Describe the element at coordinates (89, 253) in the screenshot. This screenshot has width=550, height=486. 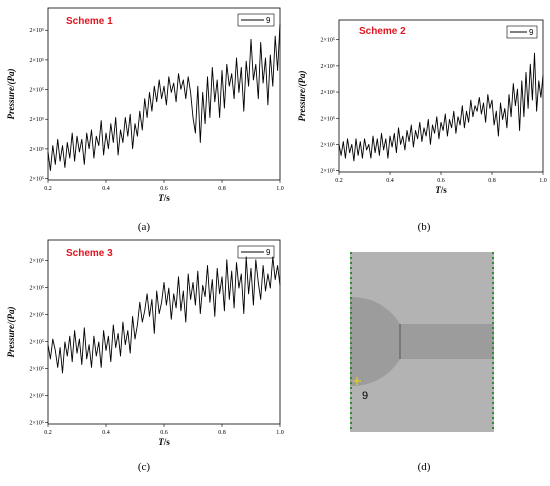
I see `chart-c-scheme-annotation: Scheme 3` at that location.